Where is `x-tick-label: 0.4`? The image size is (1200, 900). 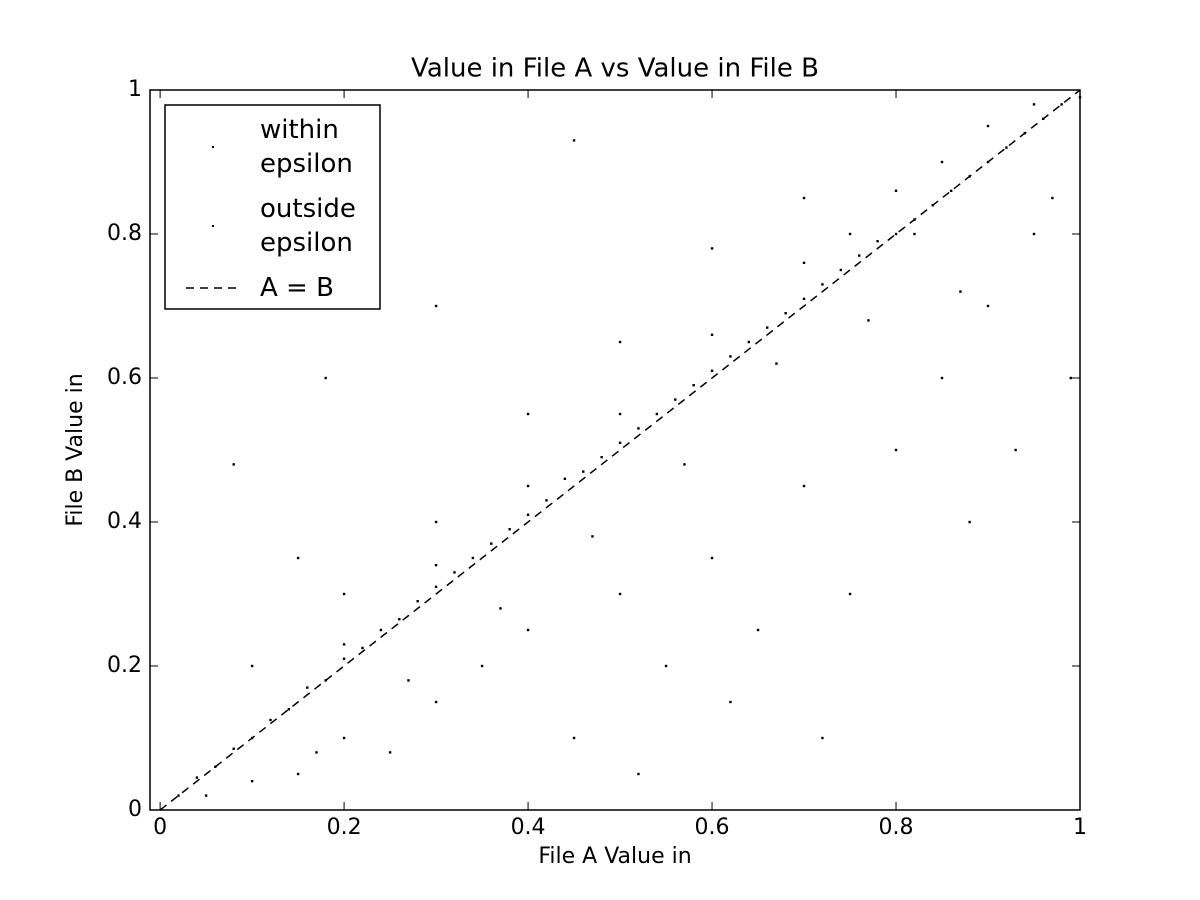 x-tick-label: 0.4 is located at coordinates (528, 827).